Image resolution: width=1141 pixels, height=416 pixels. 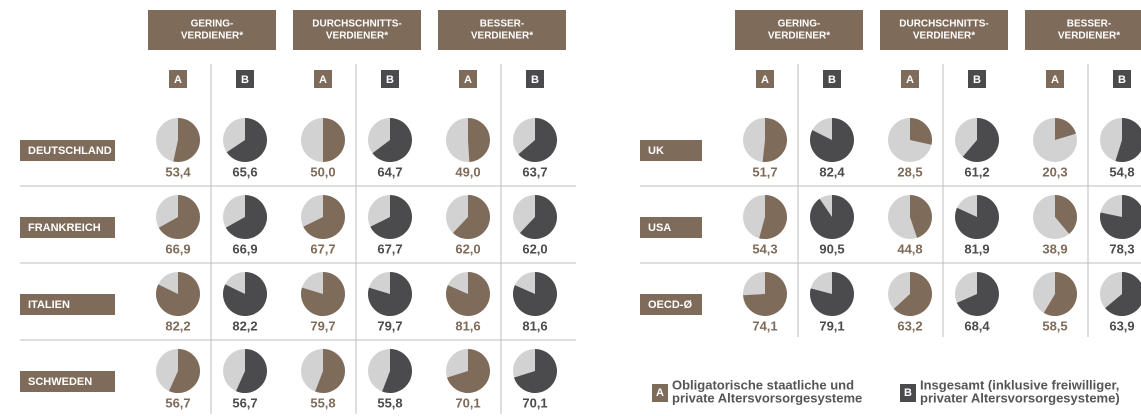 I want to click on value-label: 68,4, so click(x=977, y=325).